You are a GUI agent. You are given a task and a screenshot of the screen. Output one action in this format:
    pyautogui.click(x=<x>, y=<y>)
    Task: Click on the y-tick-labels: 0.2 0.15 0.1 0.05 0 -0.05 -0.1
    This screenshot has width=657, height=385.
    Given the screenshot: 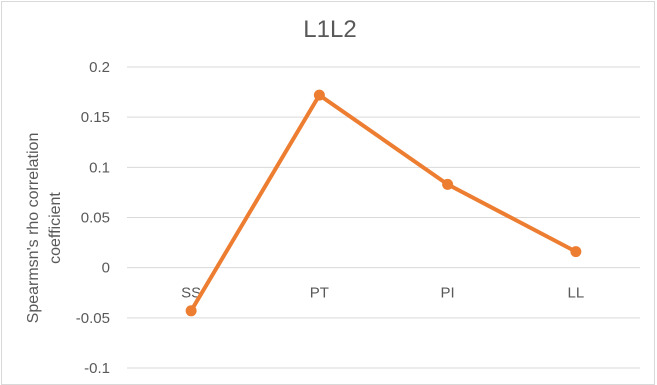 What is the action you would take?
    pyautogui.click(x=93, y=218)
    